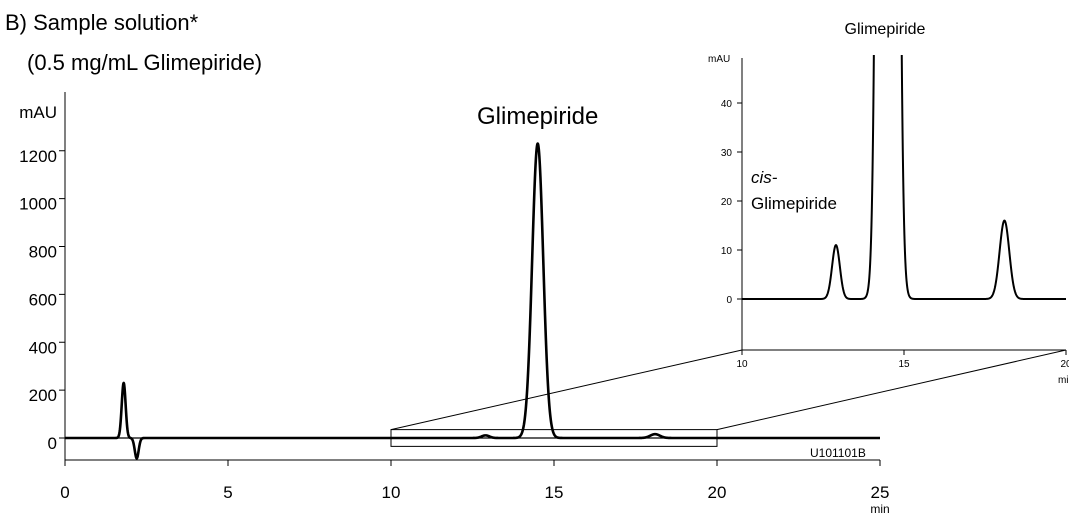  Describe the element at coordinates (43, 395) in the screenshot. I see `main-y-tick-label: 200` at that location.